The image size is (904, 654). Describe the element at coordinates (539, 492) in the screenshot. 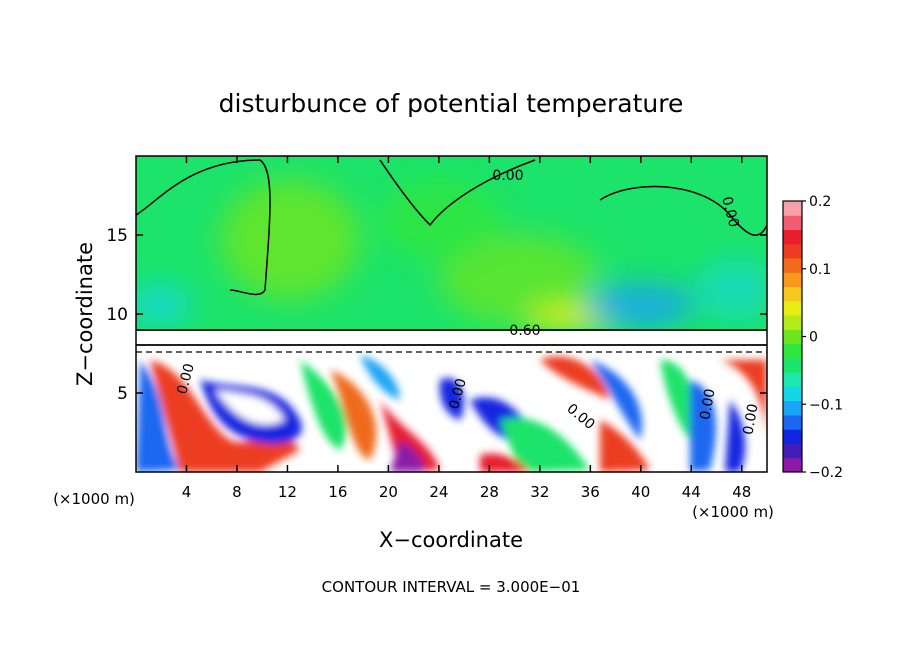

I see `x-tick-label: 32` at that location.